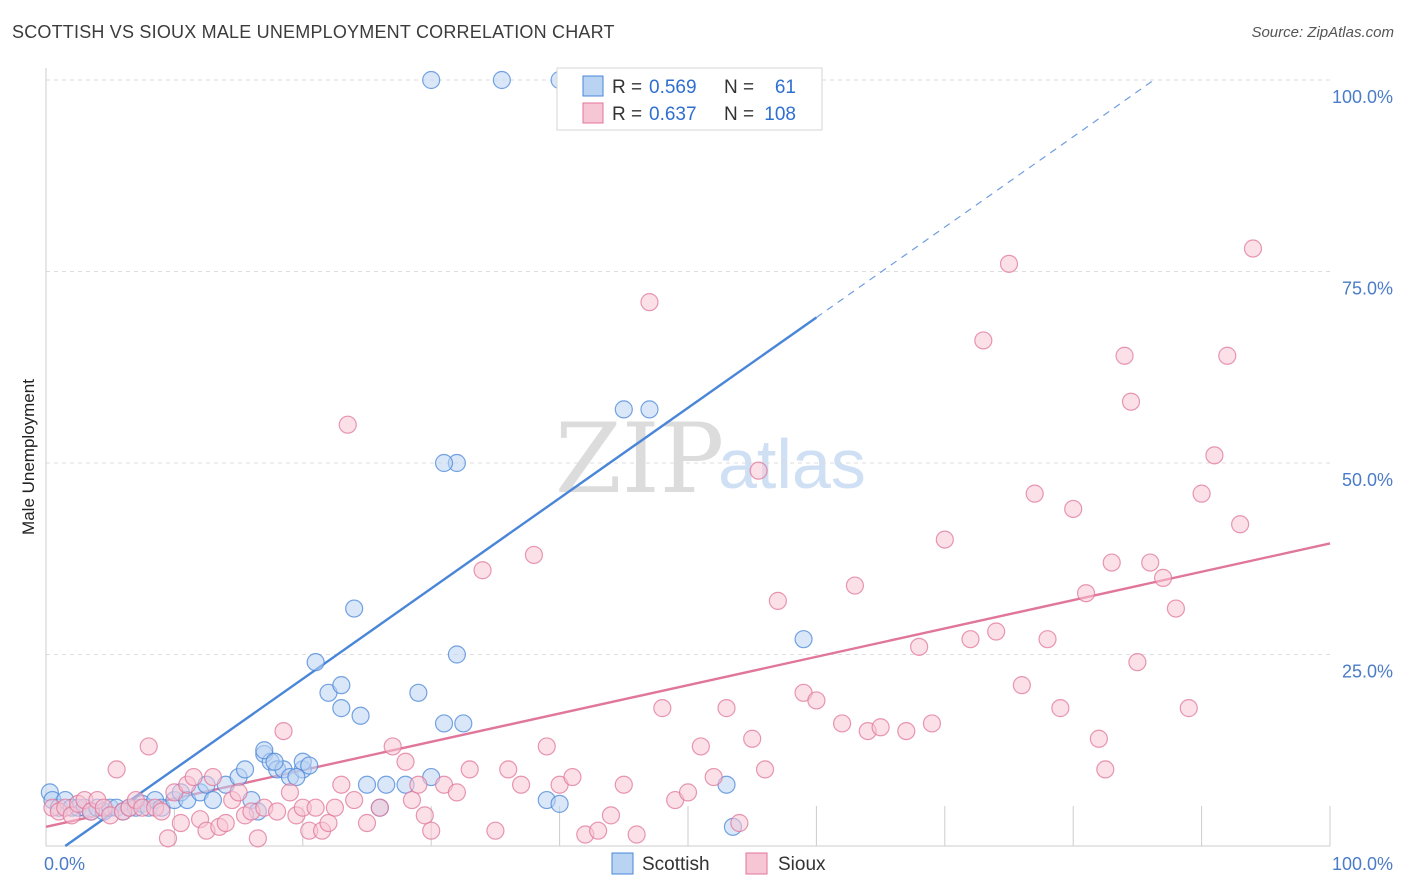  Describe the element at coordinates (756, 863) in the screenshot. I see `series-swatch-sioux` at that location.